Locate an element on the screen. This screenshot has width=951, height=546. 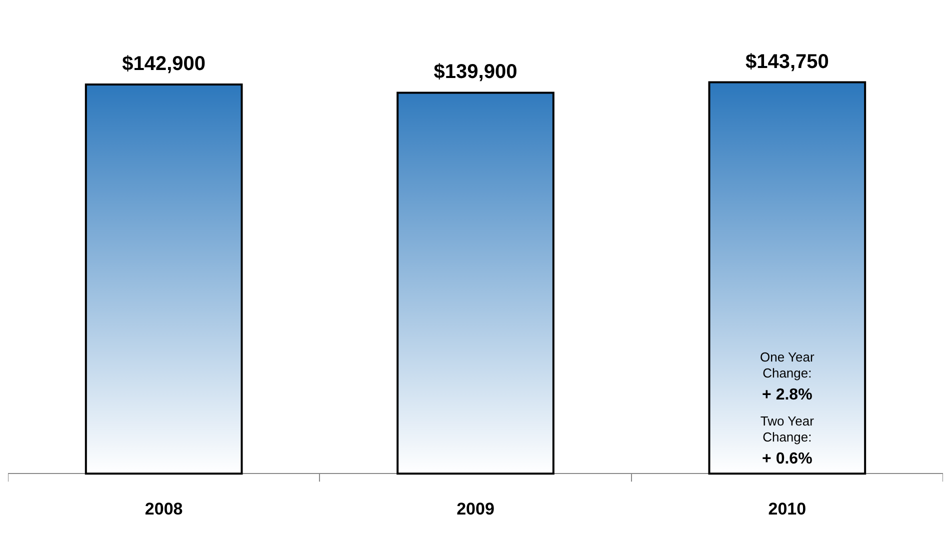
data-label: $143,750 is located at coordinates (787, 61).